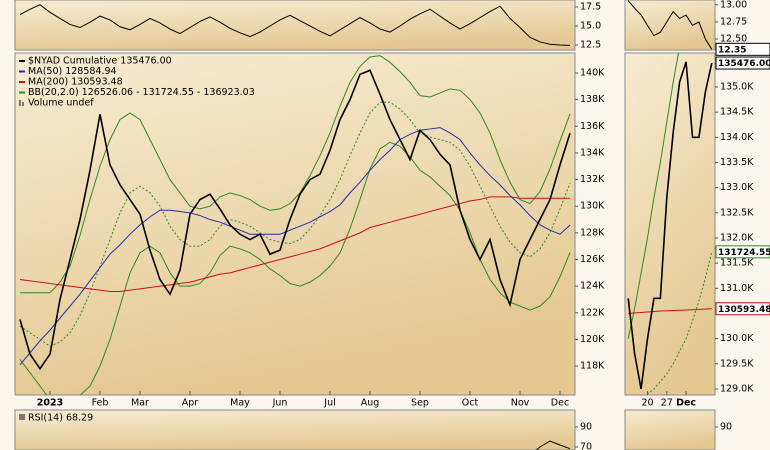  What do you see at coordinates (737, 137) in the screenshot?
I see `y-tick-label: 134.0K` at bounding box center [737, 137].